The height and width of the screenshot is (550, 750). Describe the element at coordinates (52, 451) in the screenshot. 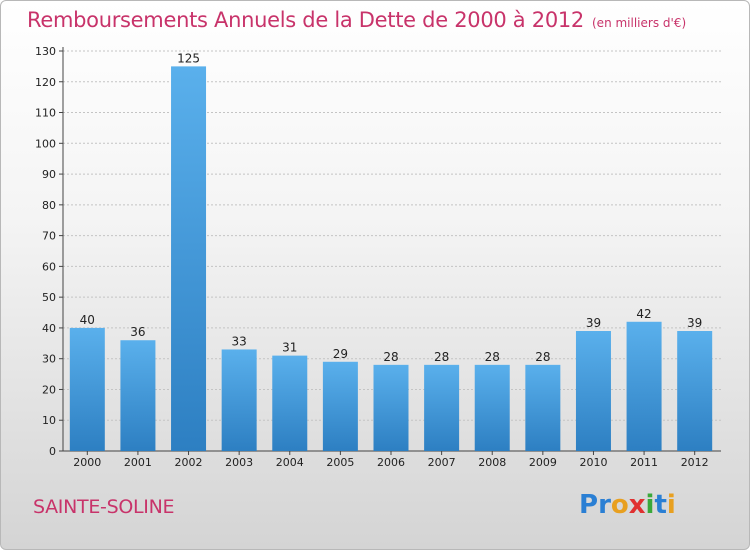

I see `y-tick-label: 0` at that location.